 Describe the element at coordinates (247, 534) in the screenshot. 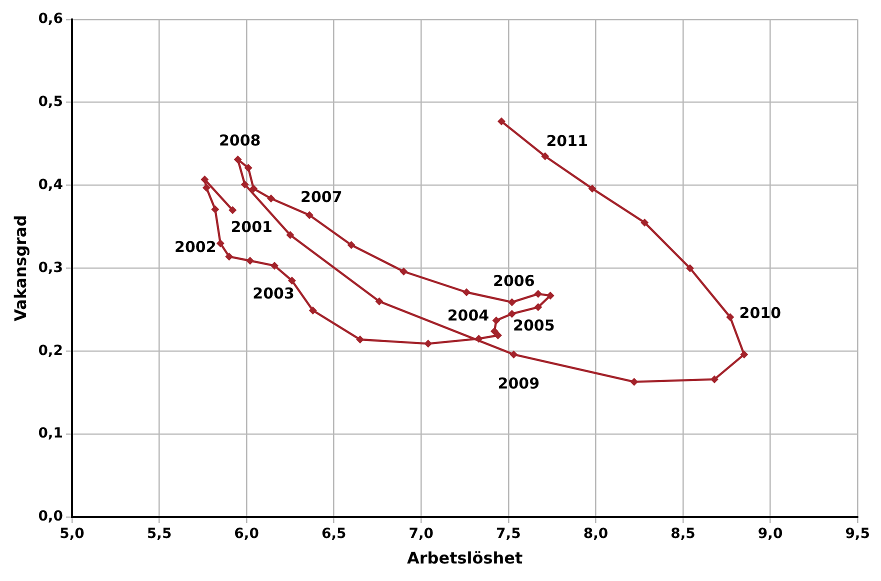

I see `x-tick-label: 6,0` at that location.